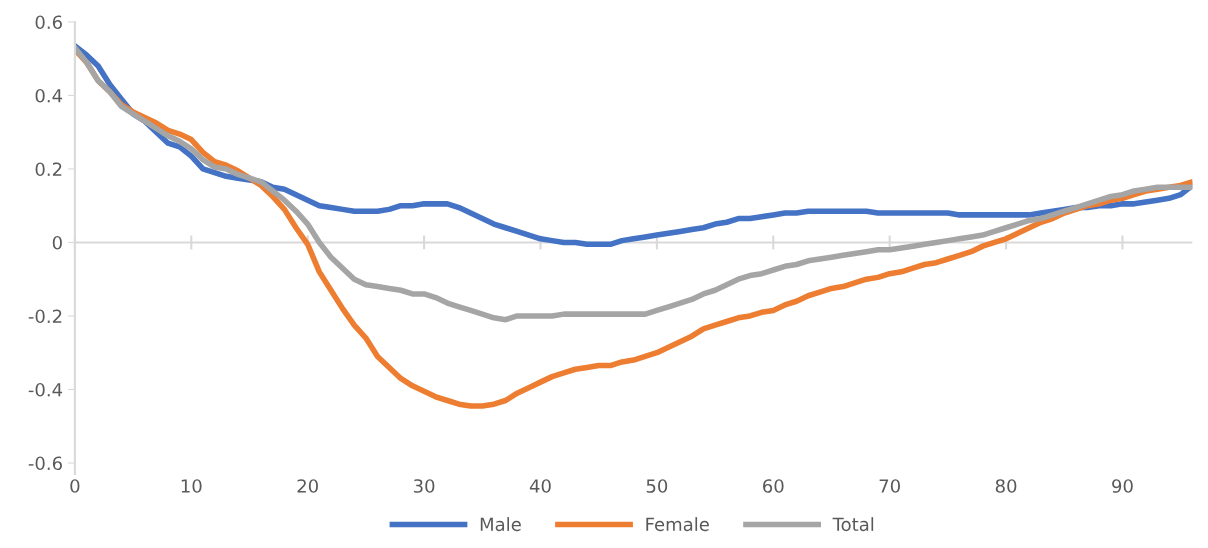  What do you see at coordinates (424, 486) in the screenshot?
I see `x-tick-label: 30` at bounding box center [424, 486].